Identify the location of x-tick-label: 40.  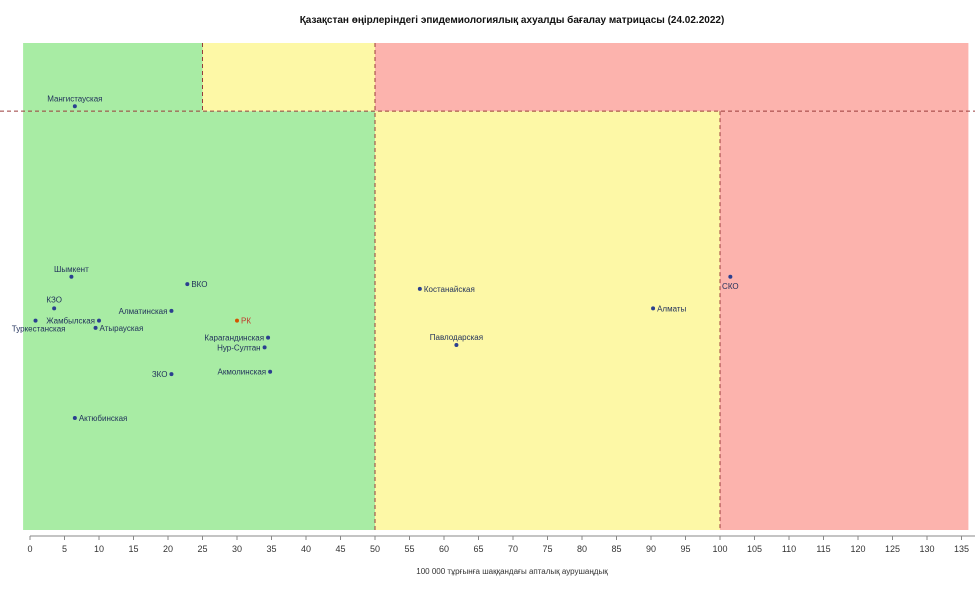
(306, 549).